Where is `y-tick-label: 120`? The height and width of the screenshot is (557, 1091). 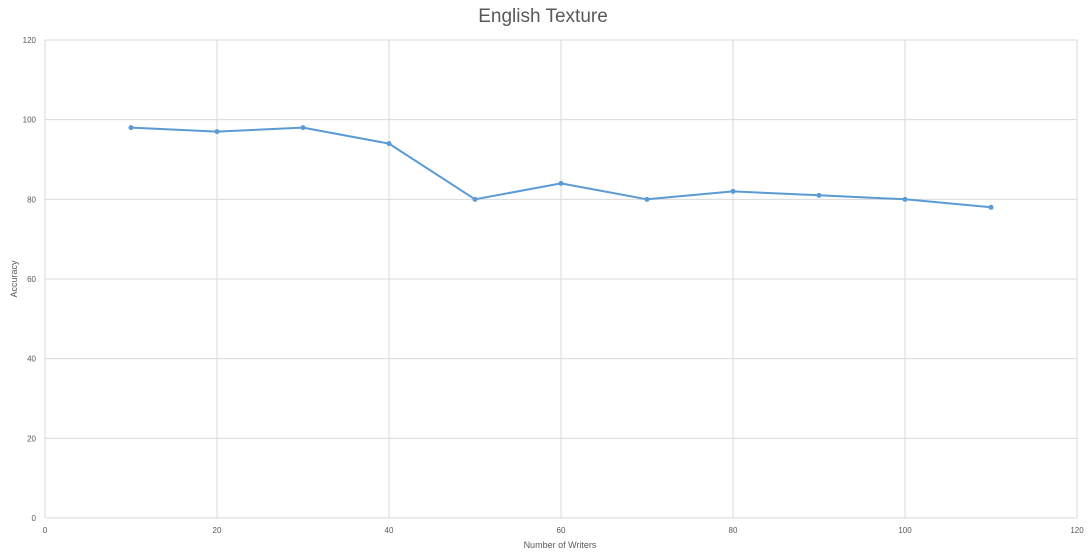 y-tick-label: 120 is located at coordinates (30, 40).